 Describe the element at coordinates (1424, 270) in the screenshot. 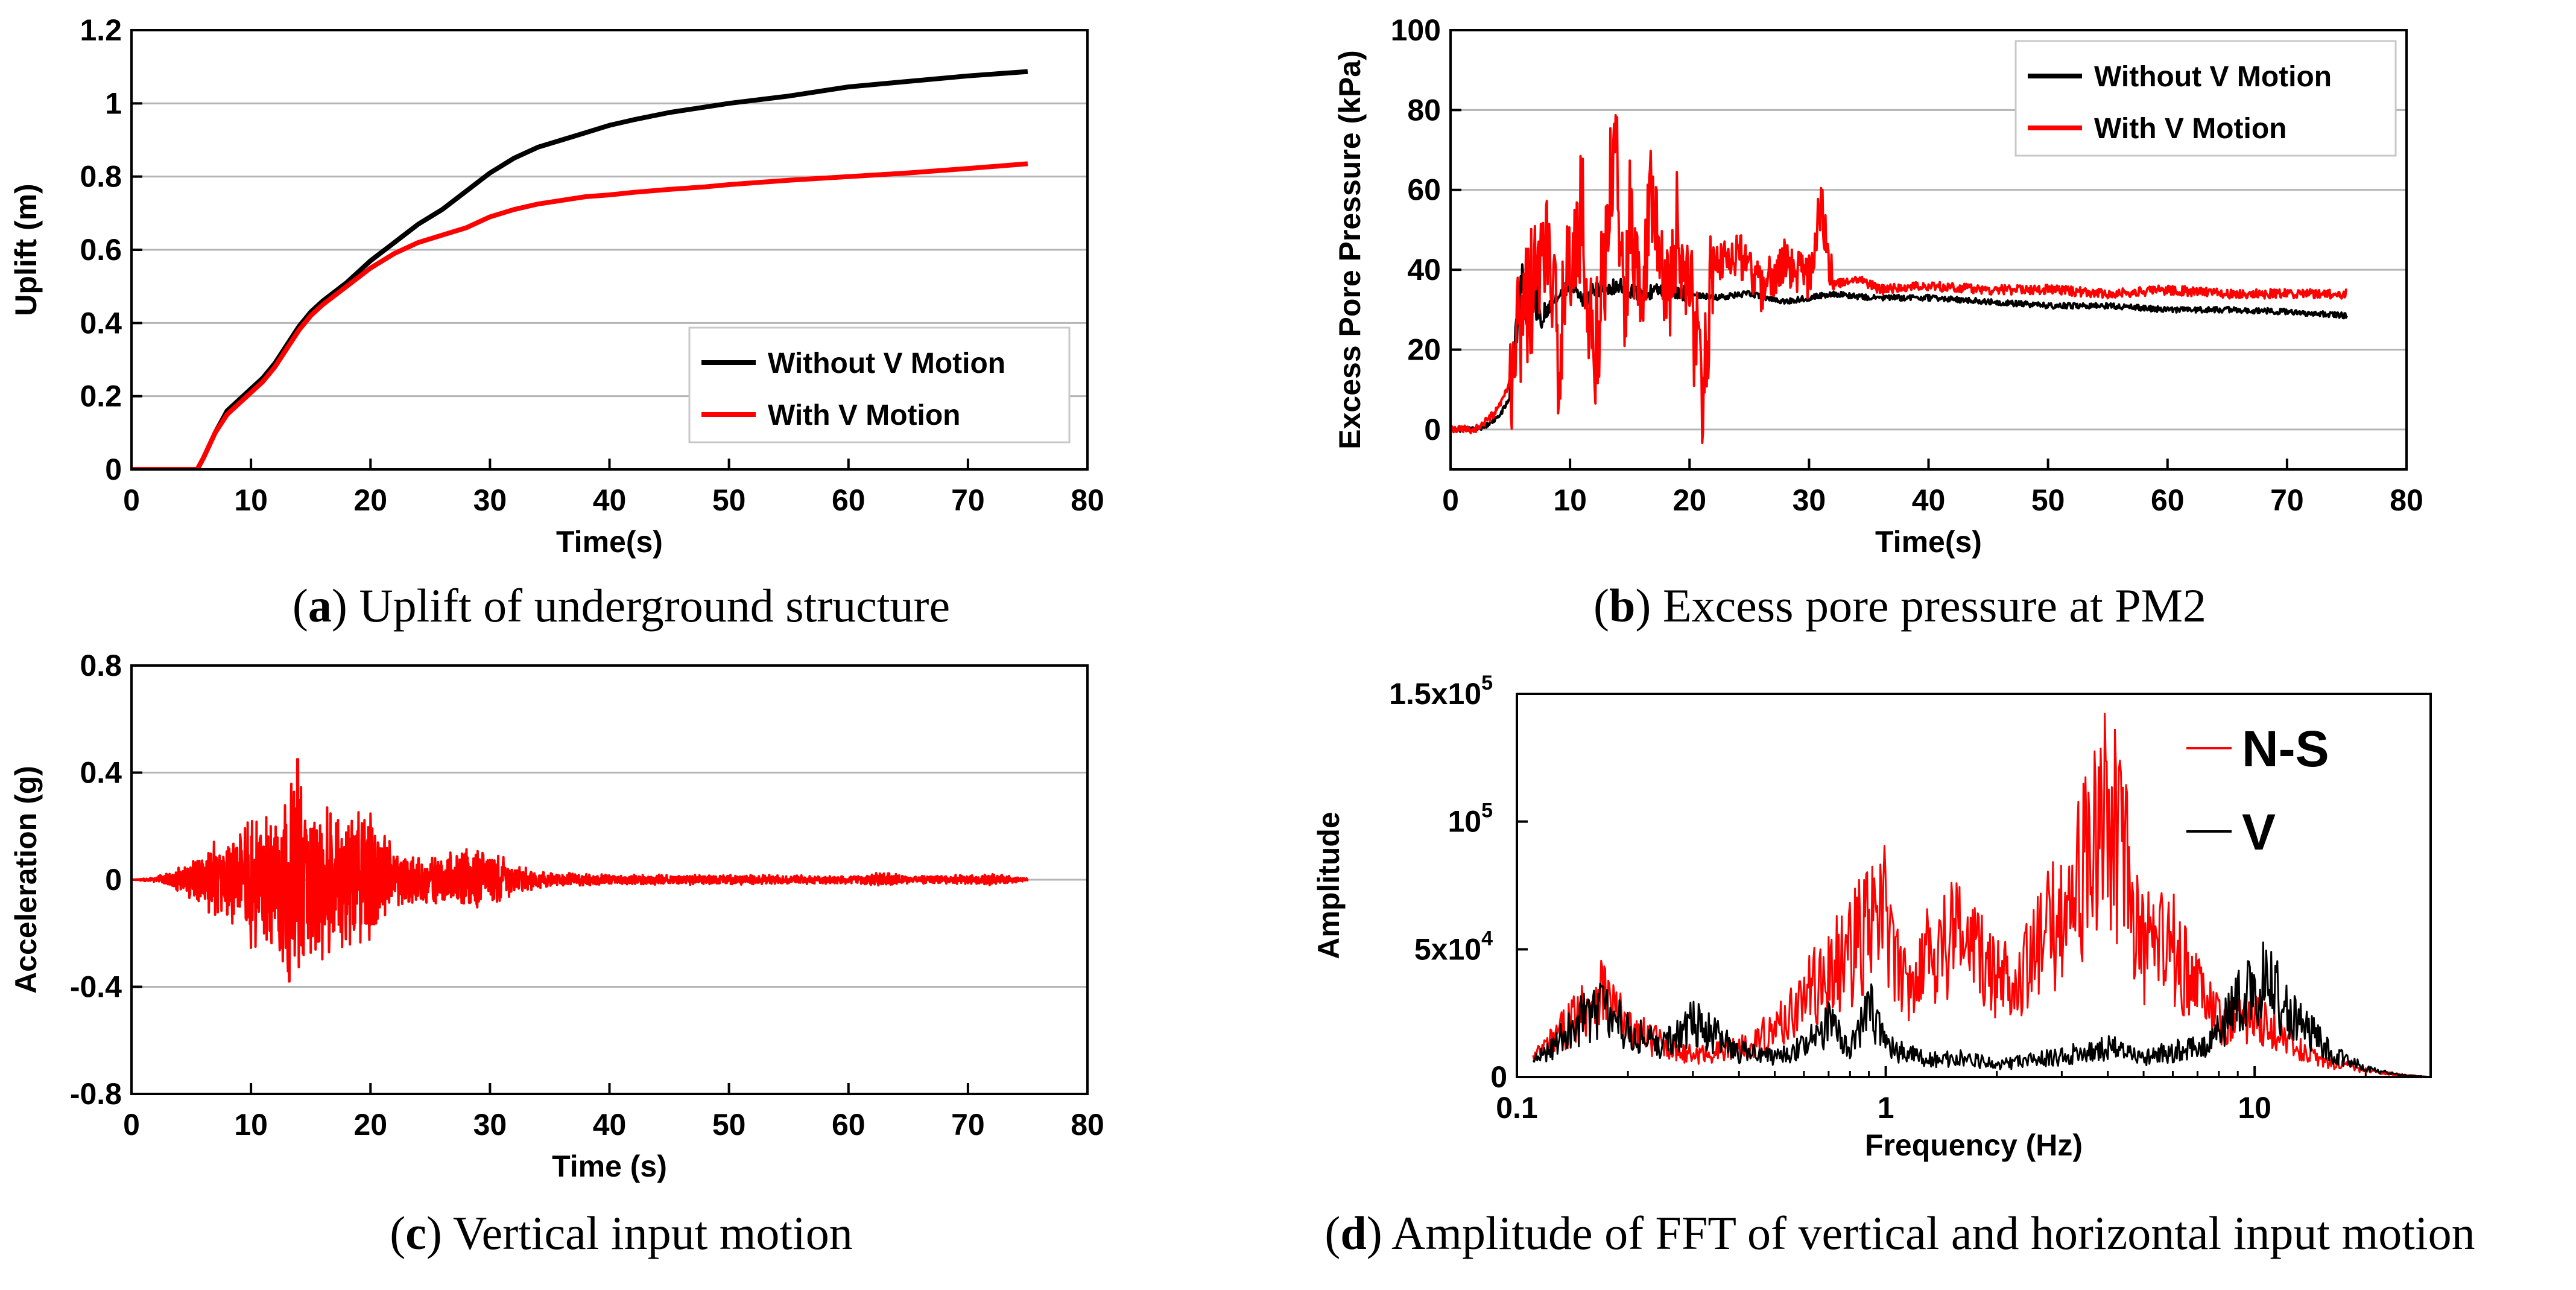

I see `y-tick-label: 40` at that location.